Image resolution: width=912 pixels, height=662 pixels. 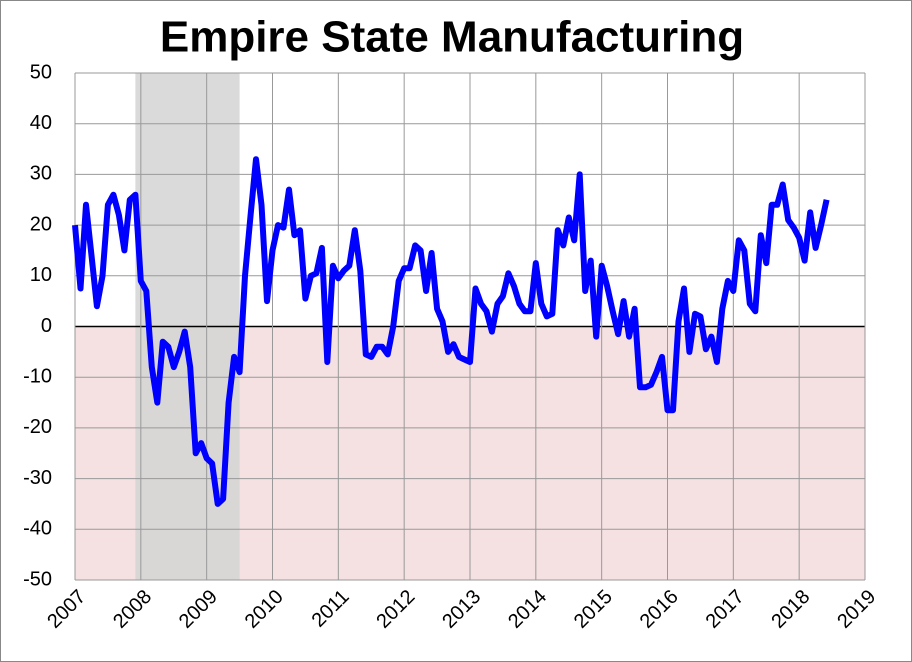 I want to click on y-tick-label: 30, so click(x=41, y=174).